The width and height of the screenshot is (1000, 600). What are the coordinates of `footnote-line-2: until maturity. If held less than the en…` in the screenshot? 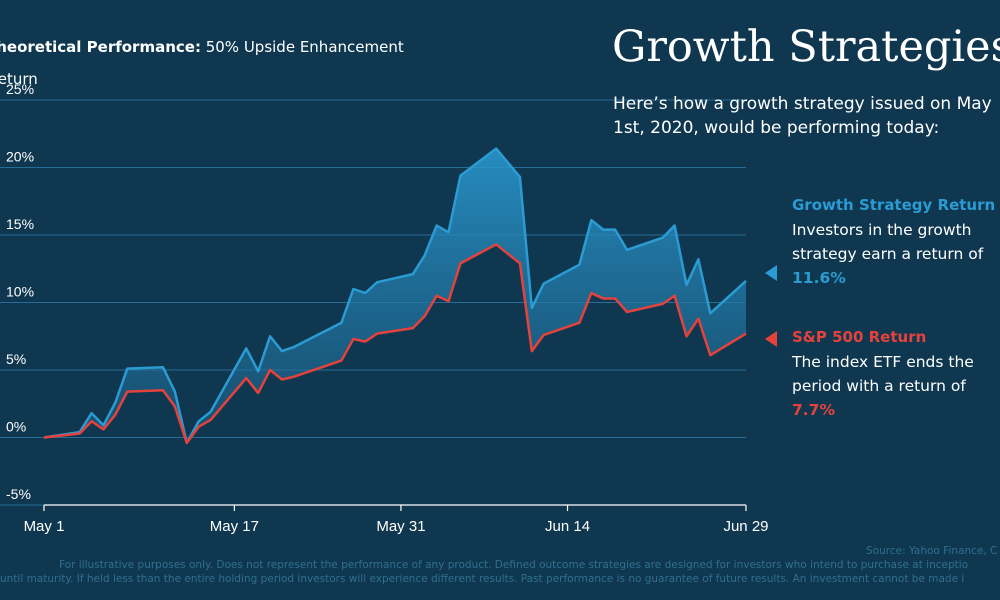 It's located at (482, 579).